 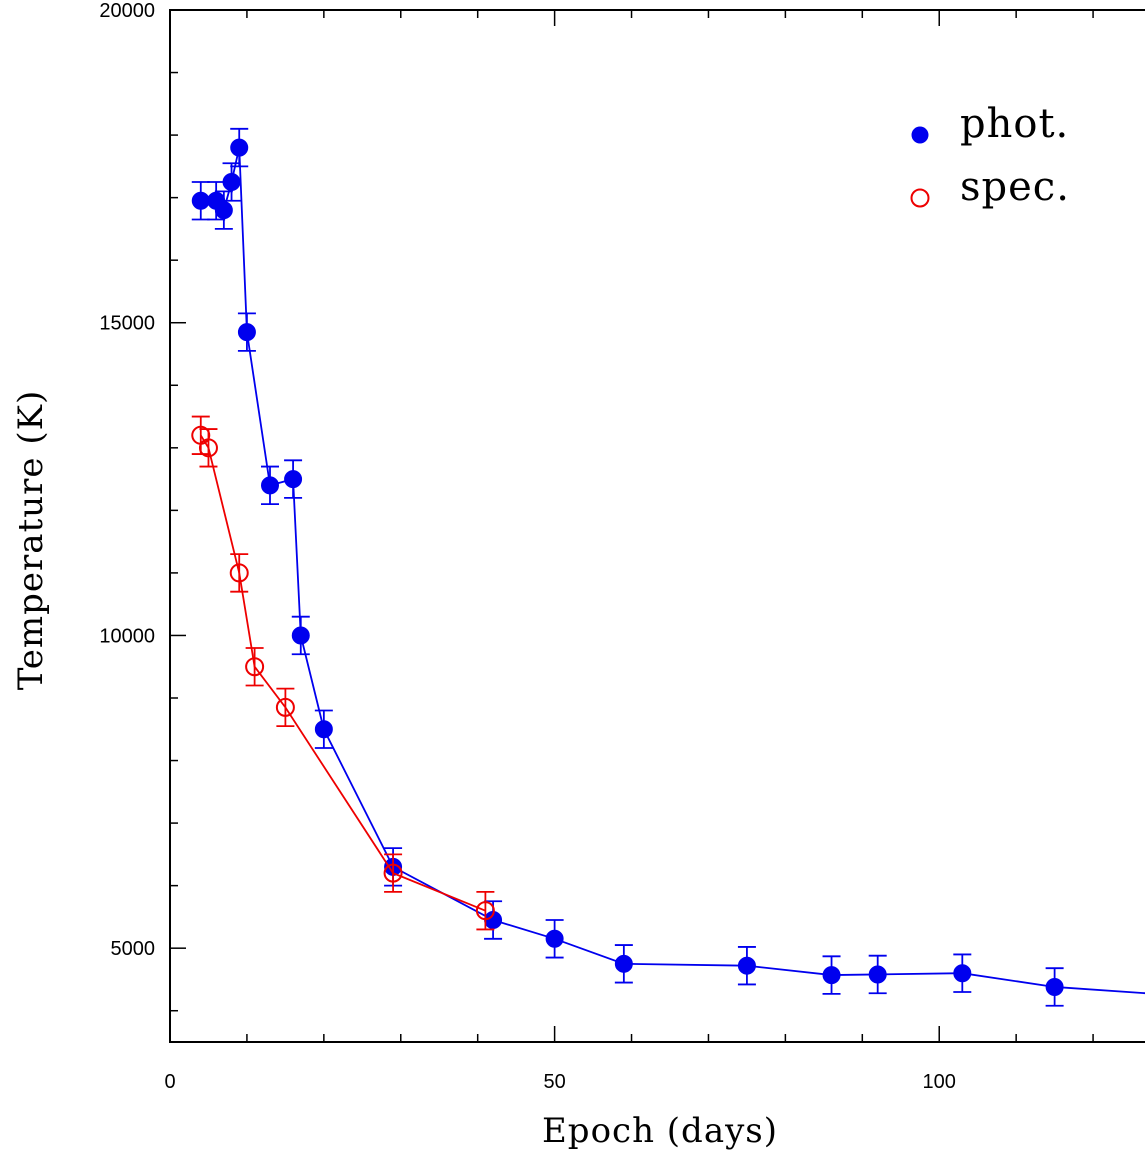 What do you see at coordinates (127, 636) in the screenshot?
I see `y-tick-label: 10000` at bounding box center [127, 636].